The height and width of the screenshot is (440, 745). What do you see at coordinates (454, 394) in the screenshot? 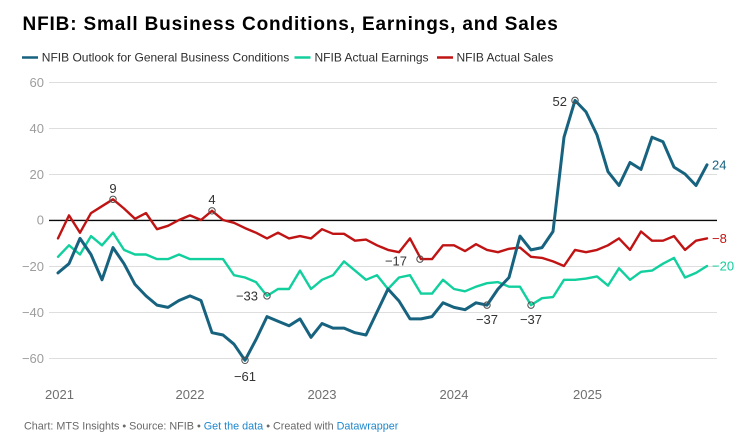
I see `svg-text: 2024` at bounding box center [454, 394].